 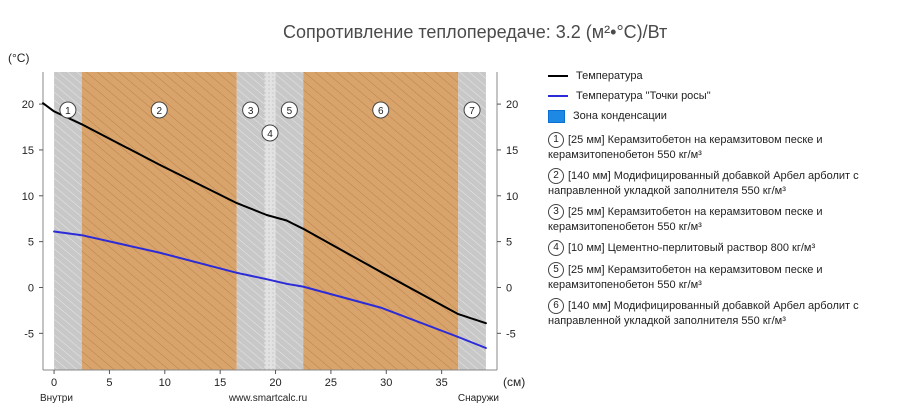 What do you see at coordinates (722, 116) in the screenshot?
I see `legend-item-condensation: Зона конденсации` at bounding box center [722, 116].